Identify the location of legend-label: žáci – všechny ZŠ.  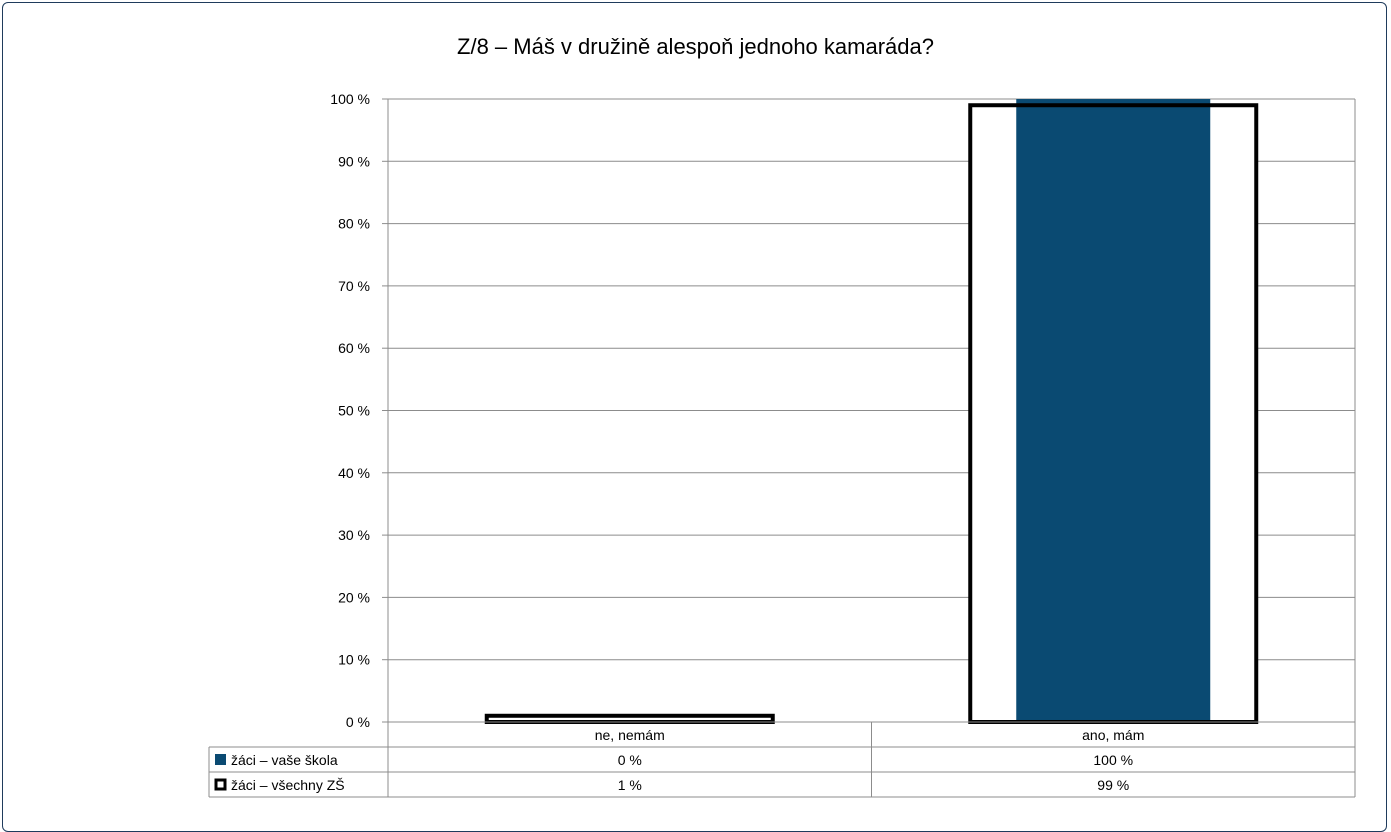
(288, 785).